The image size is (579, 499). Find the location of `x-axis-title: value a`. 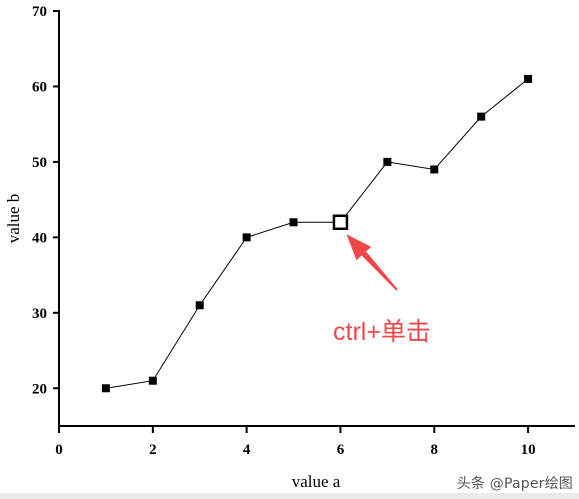

x-axis-title: value a is located at coordinates (316, 481).